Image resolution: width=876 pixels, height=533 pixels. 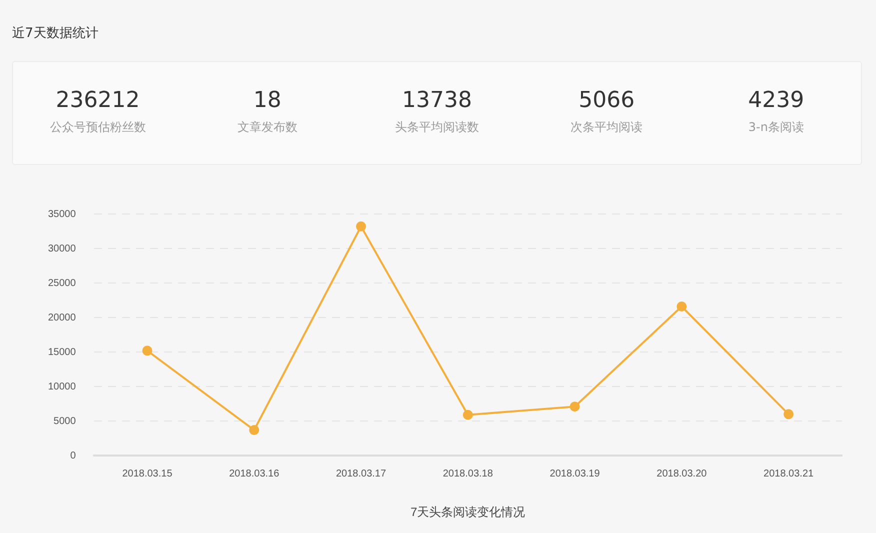 What do you see at coordinates (254, 474) in the screenshot?
I see `x-tick-label: 2018.03.16` at bounding box center [254, 474].